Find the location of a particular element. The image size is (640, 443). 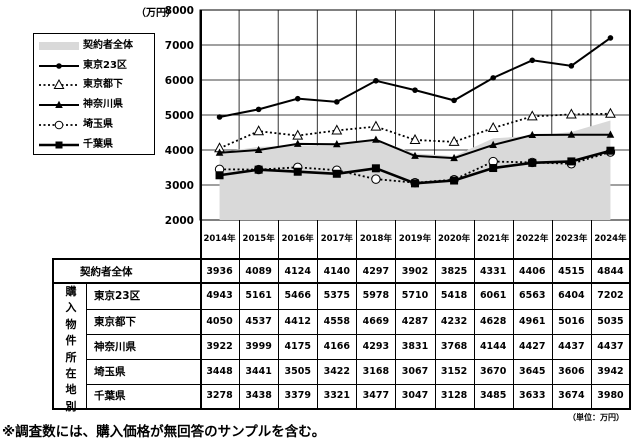

row-group-label: 購入物件所在地別 is located at coordinates (71, 349).